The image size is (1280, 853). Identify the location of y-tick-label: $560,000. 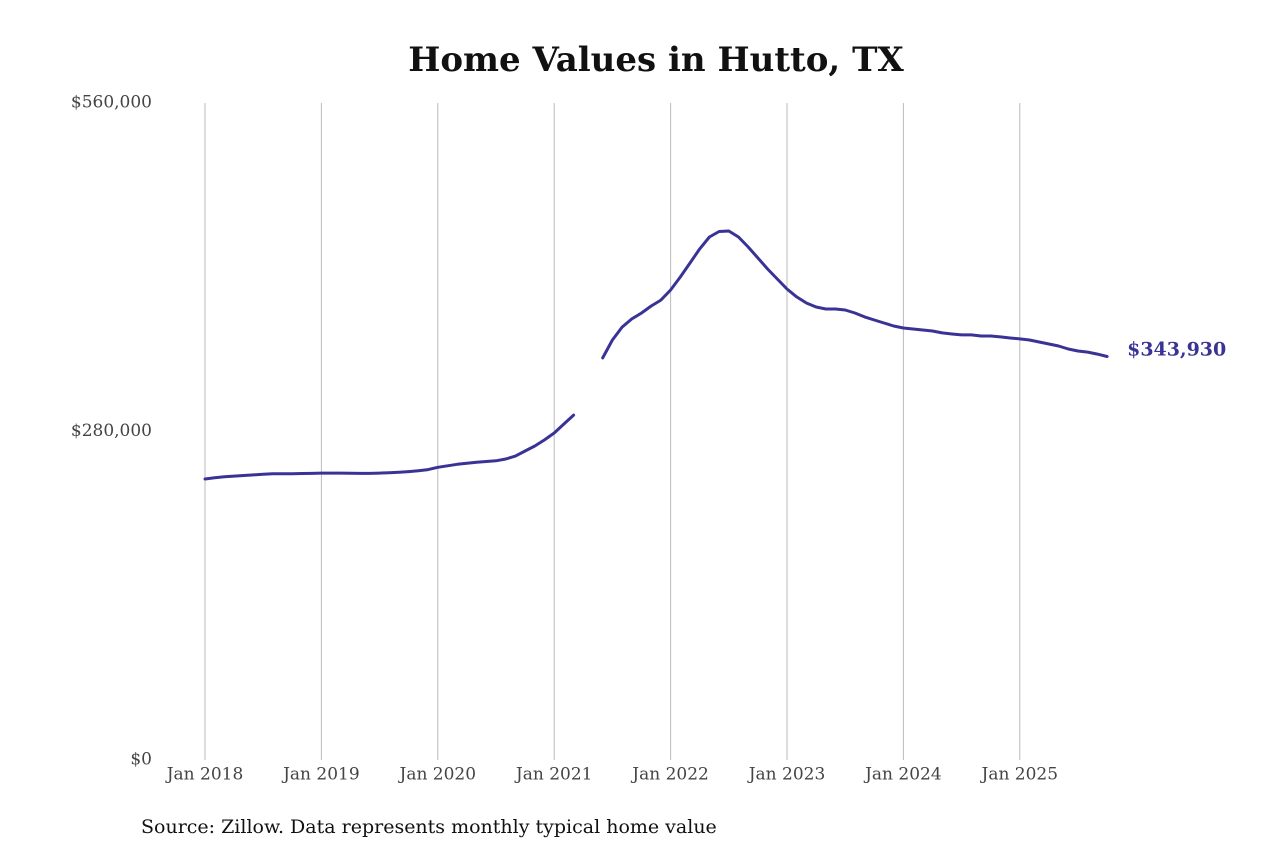
(111, 103).